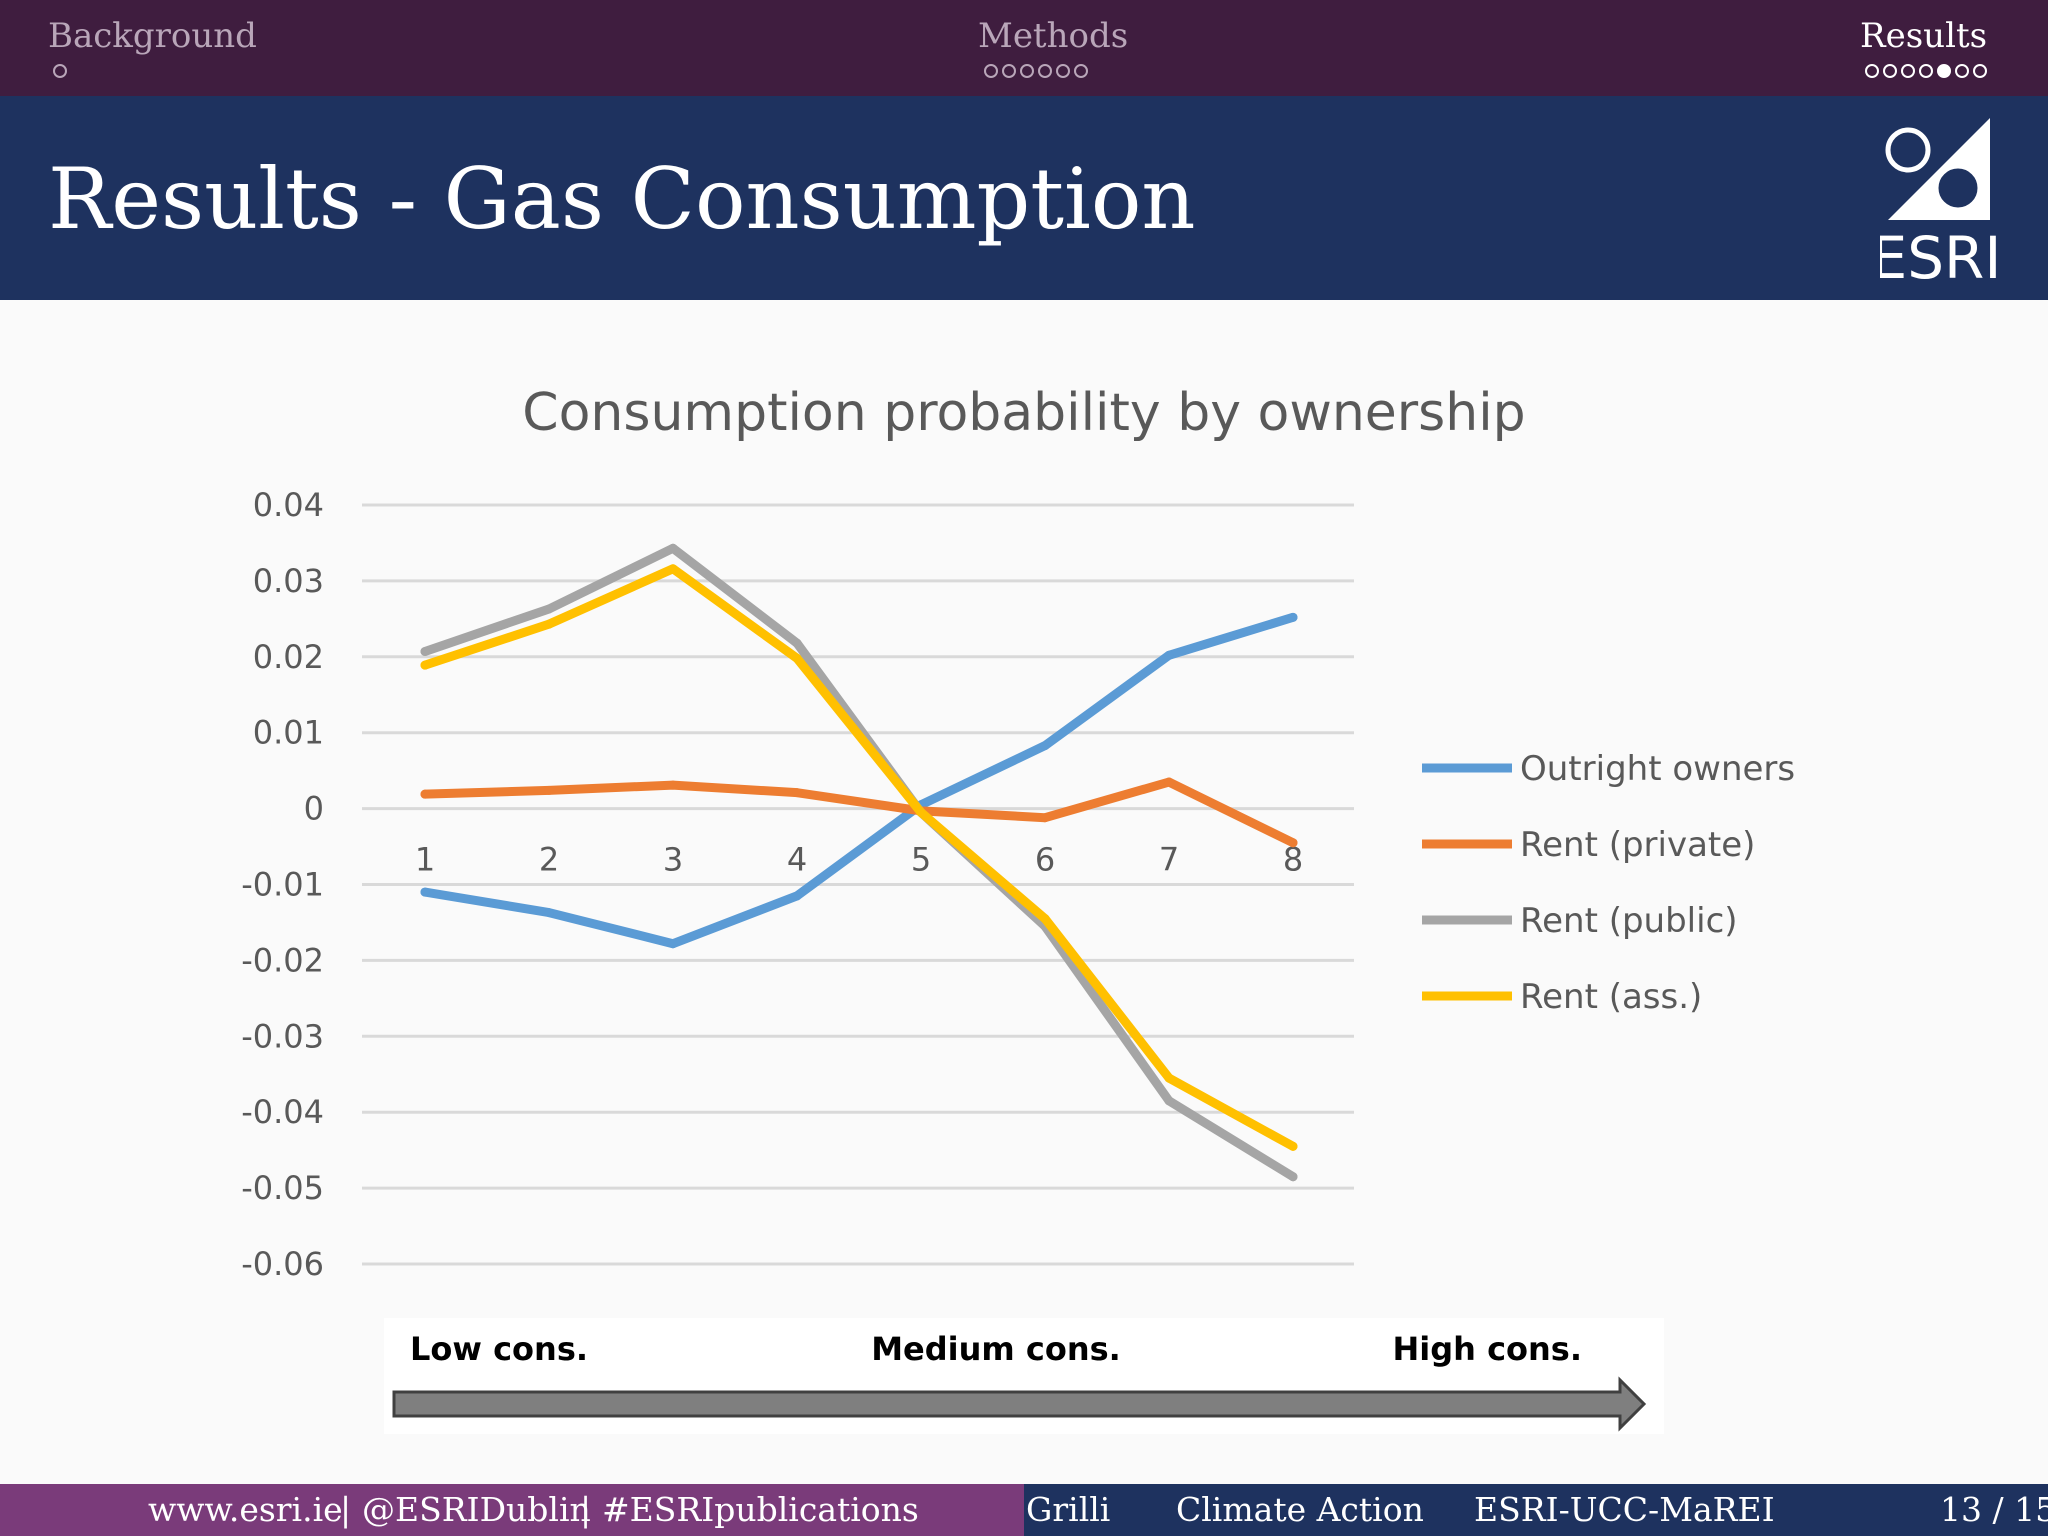 The height and width of the screenshot is (1536, 2048). Describe the element at coordinates (282, 1036) in the screenshot. I see `y-tick-label: -0.03` at that location.